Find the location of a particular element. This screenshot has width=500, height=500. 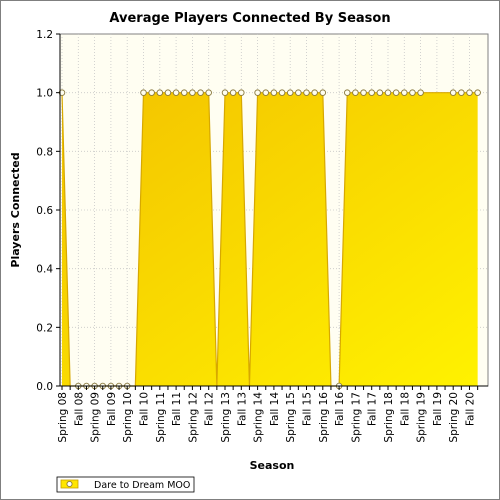

x-tick-label: Fall 08 is located at coordinates (79, 409).